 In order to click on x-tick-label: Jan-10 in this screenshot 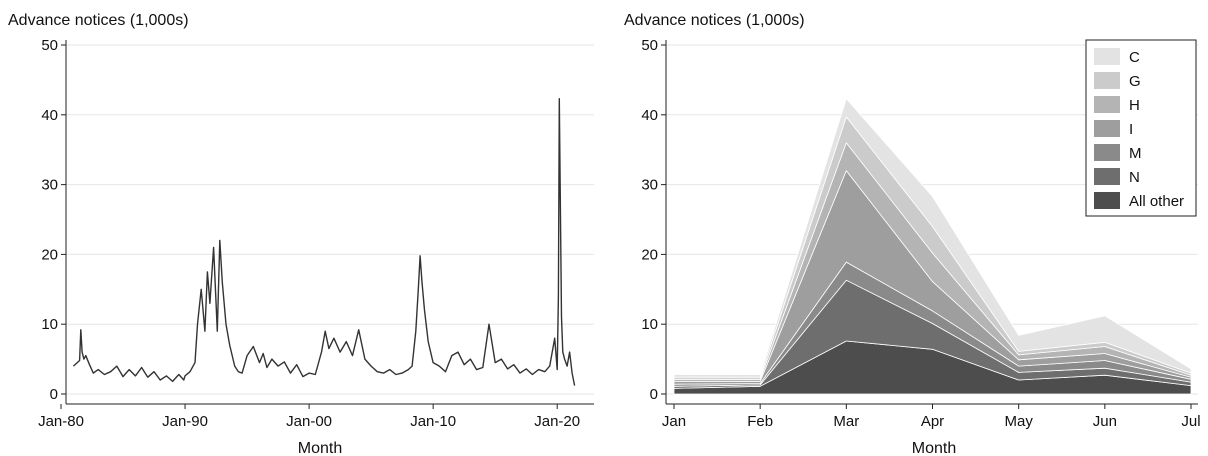, I will do `click(433, 421)`.